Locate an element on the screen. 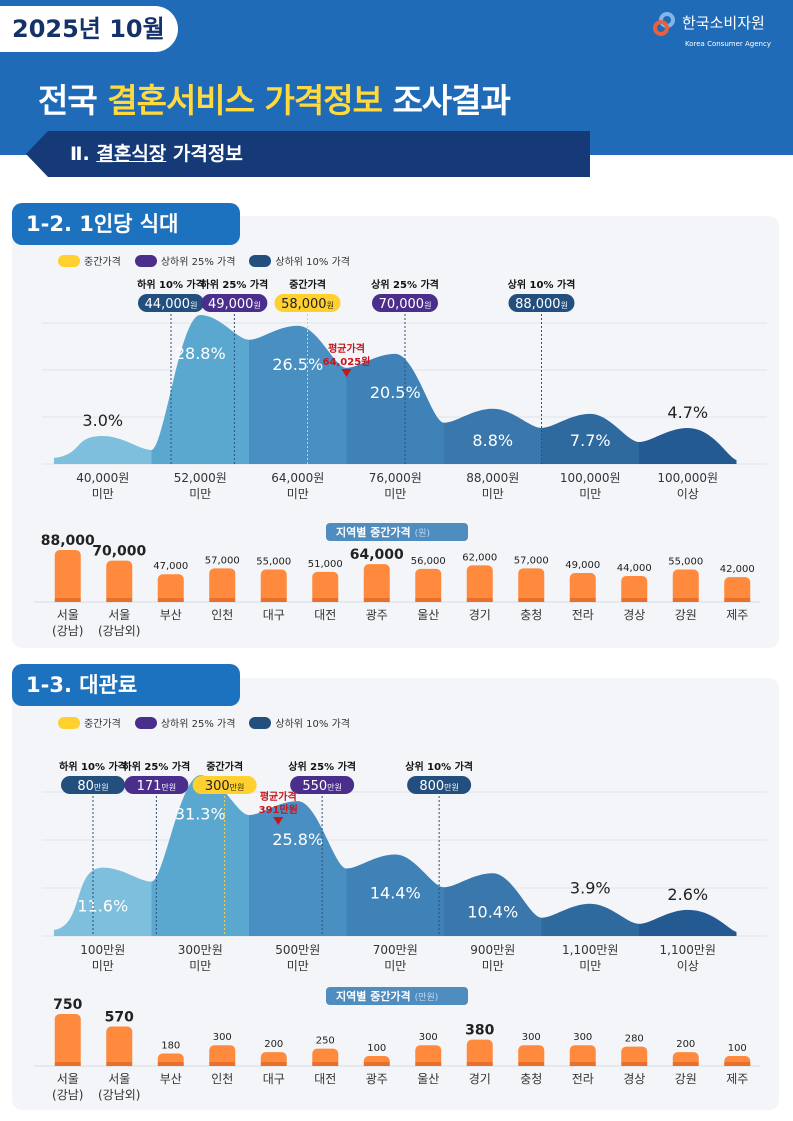 Image resolution: width=793 pixels, height=1121 pixels. regional-value-label: 55,000 is located at coordinates (273, 562).